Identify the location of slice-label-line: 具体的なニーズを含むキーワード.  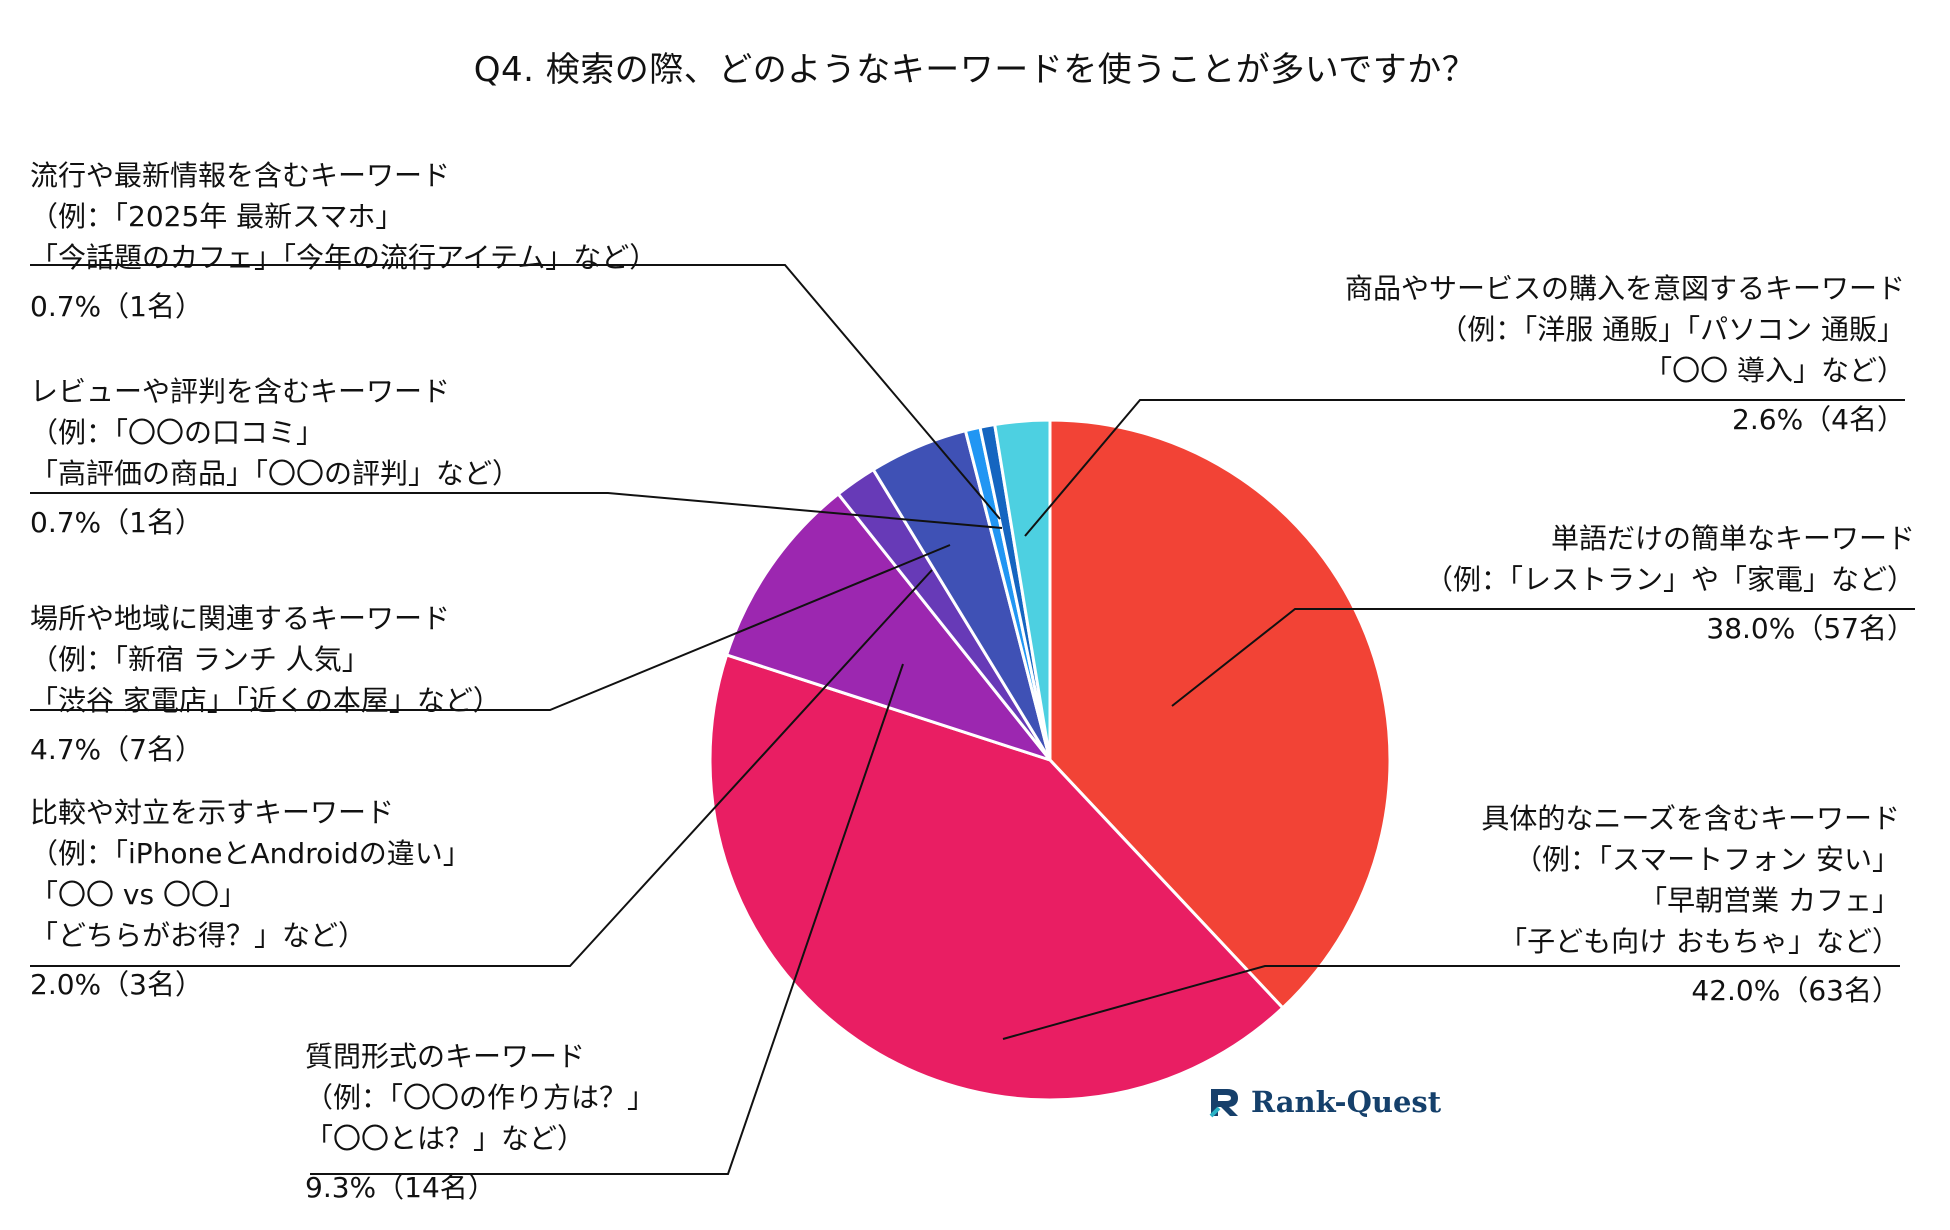
(1690, 818).